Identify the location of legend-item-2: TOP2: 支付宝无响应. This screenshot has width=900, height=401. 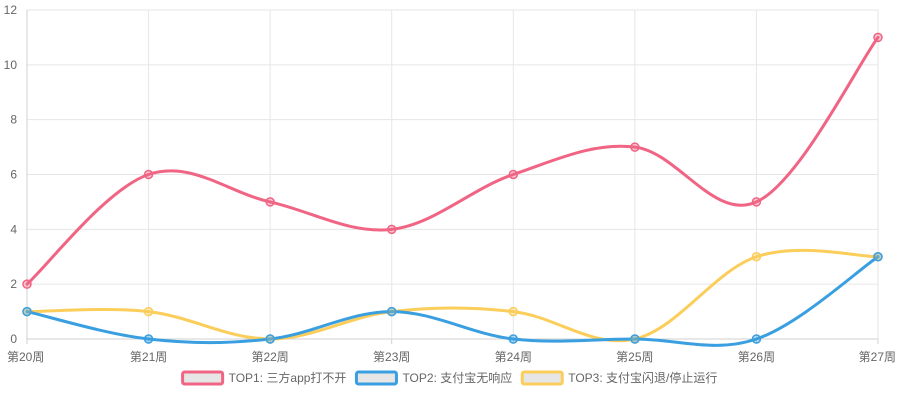
(433, 378).